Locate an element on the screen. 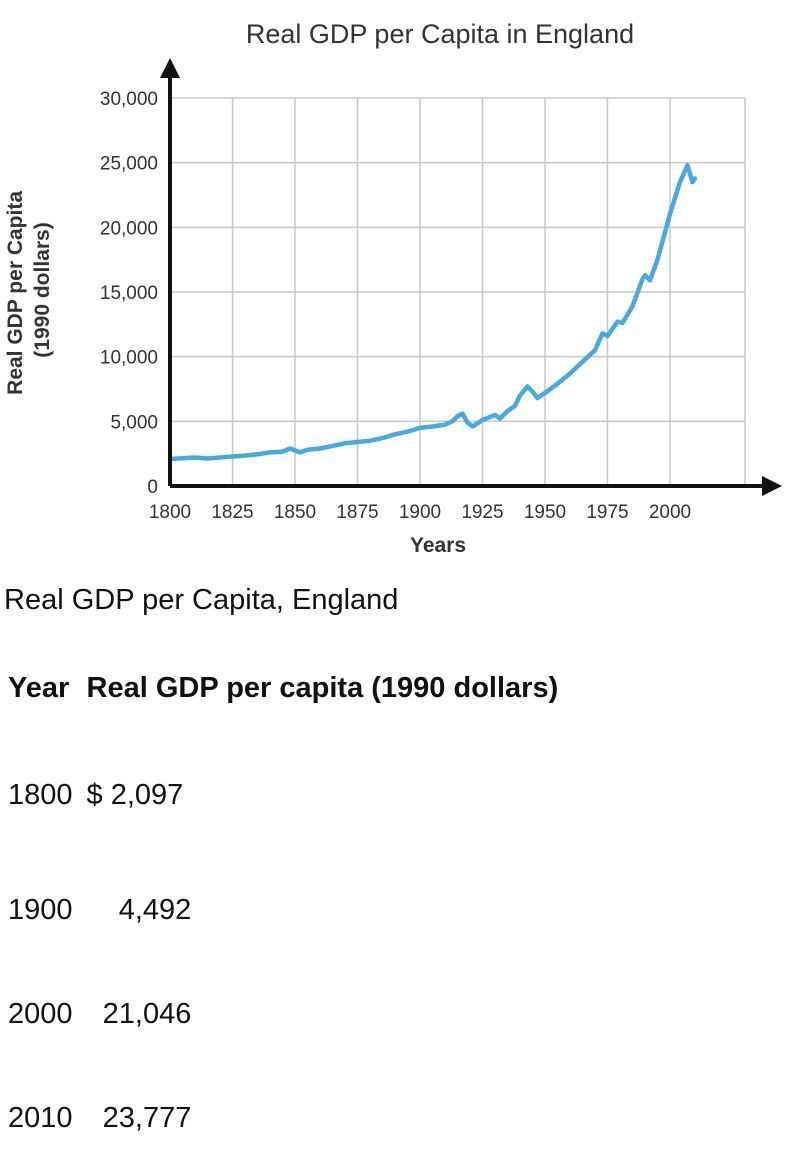  y-tick-label: 30,000 is located at coordinates (129, 99).